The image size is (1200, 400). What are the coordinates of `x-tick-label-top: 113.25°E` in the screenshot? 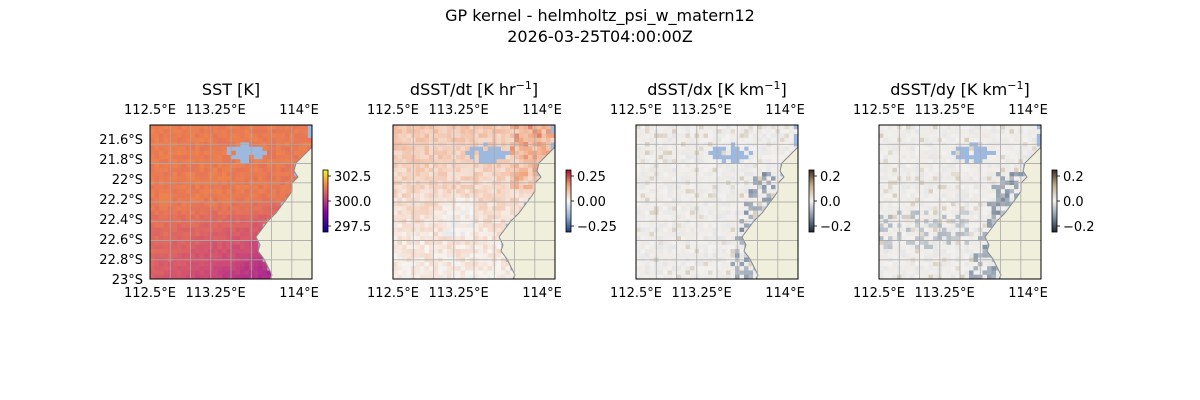 It's located at (702, 110).